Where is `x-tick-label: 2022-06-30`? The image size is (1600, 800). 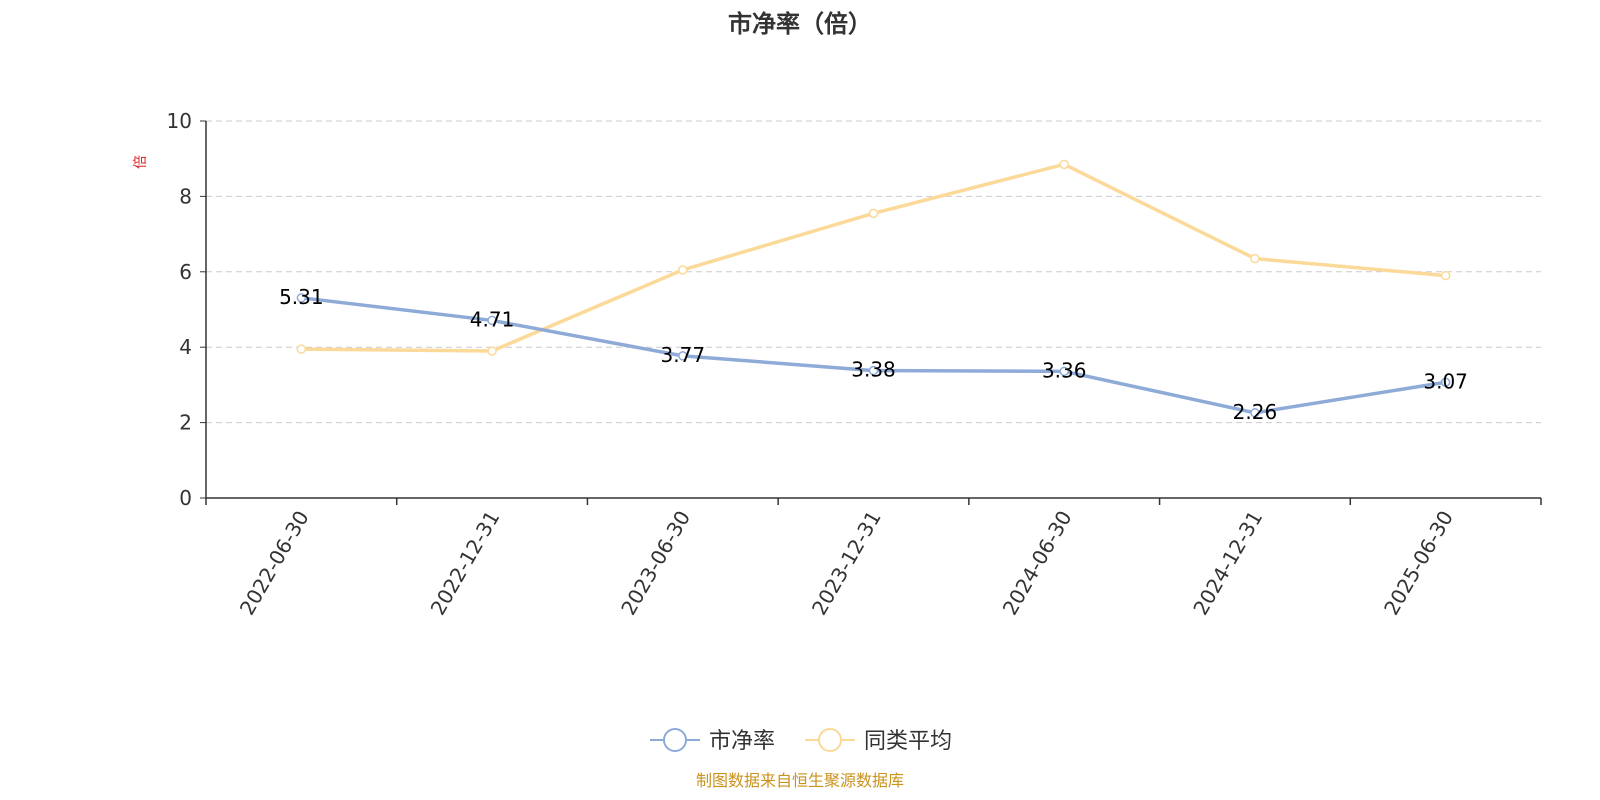
x-tick-label: 2022-06-30 is located at coordinates (274, 563).